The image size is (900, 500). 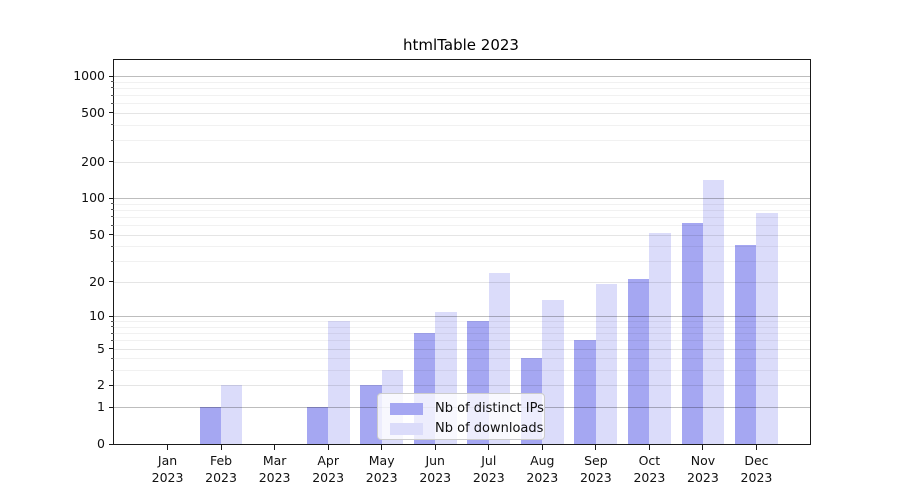 I want to click on bar-ips-feb, so click(x=210, y=425).